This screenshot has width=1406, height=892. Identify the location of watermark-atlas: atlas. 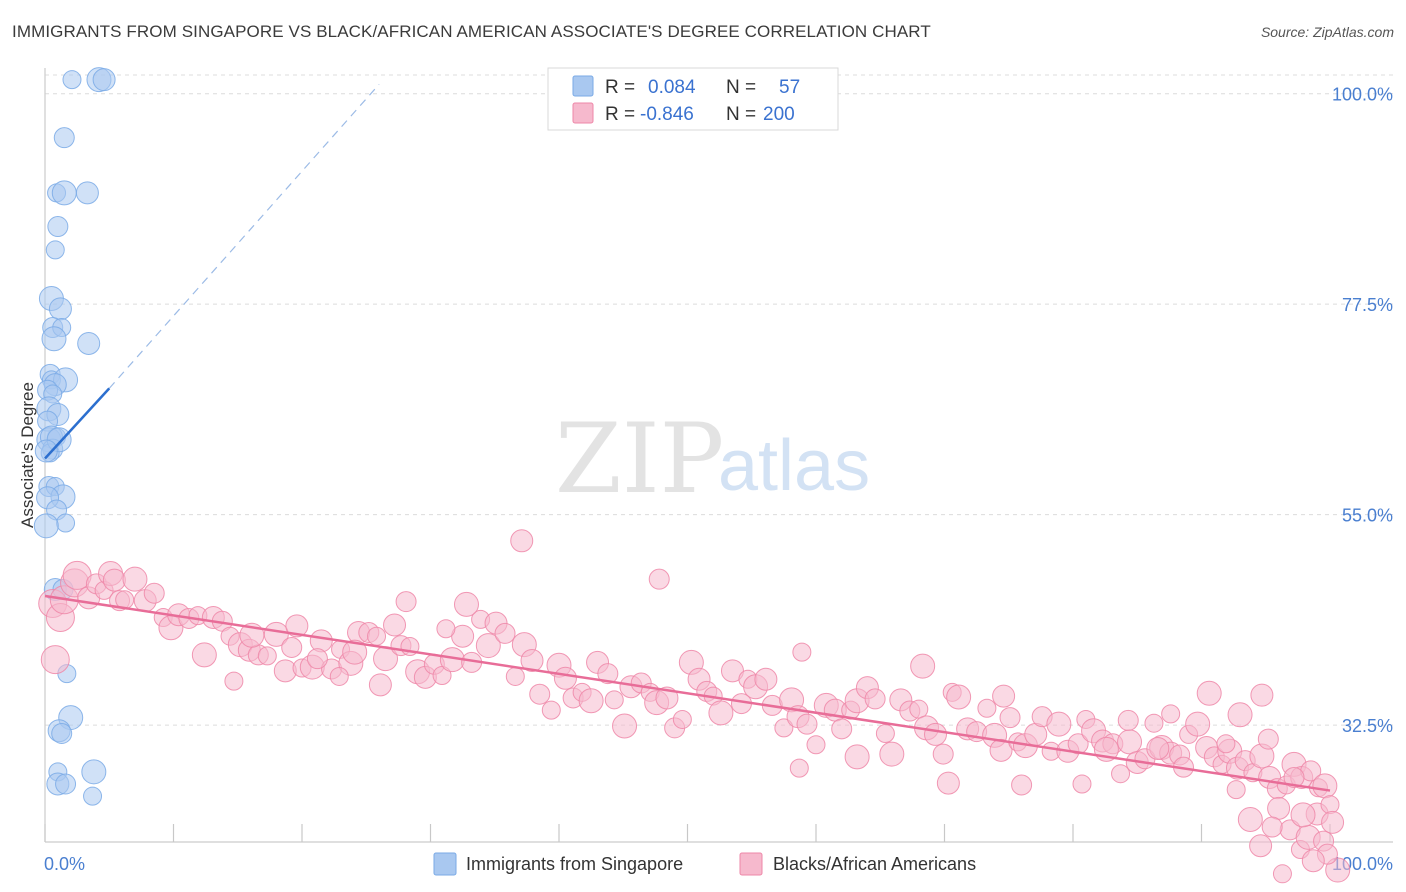
(794, 466).